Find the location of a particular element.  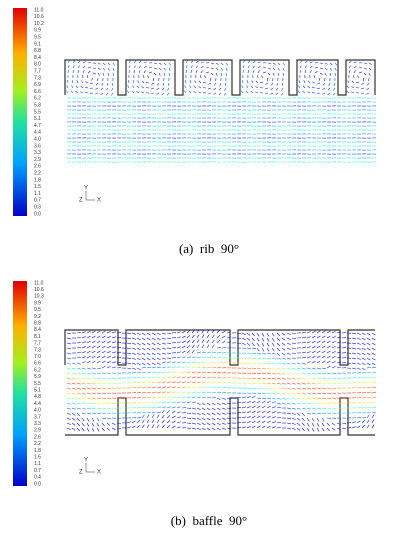

axis-x: X is located at coordinates (99, 201).